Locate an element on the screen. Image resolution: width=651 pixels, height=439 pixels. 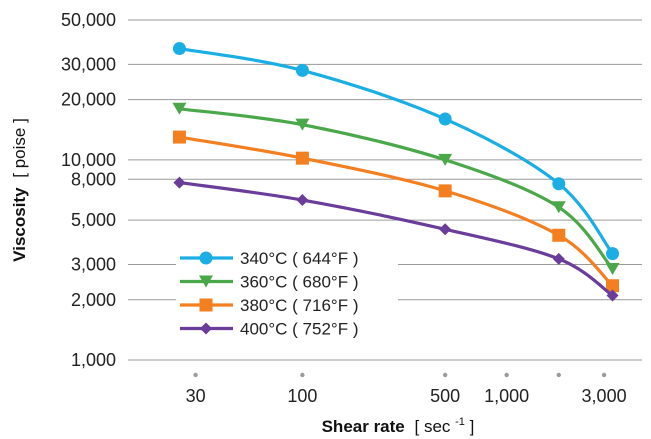
x-axis-unit-close: ] is located at coordinates (472, 426).